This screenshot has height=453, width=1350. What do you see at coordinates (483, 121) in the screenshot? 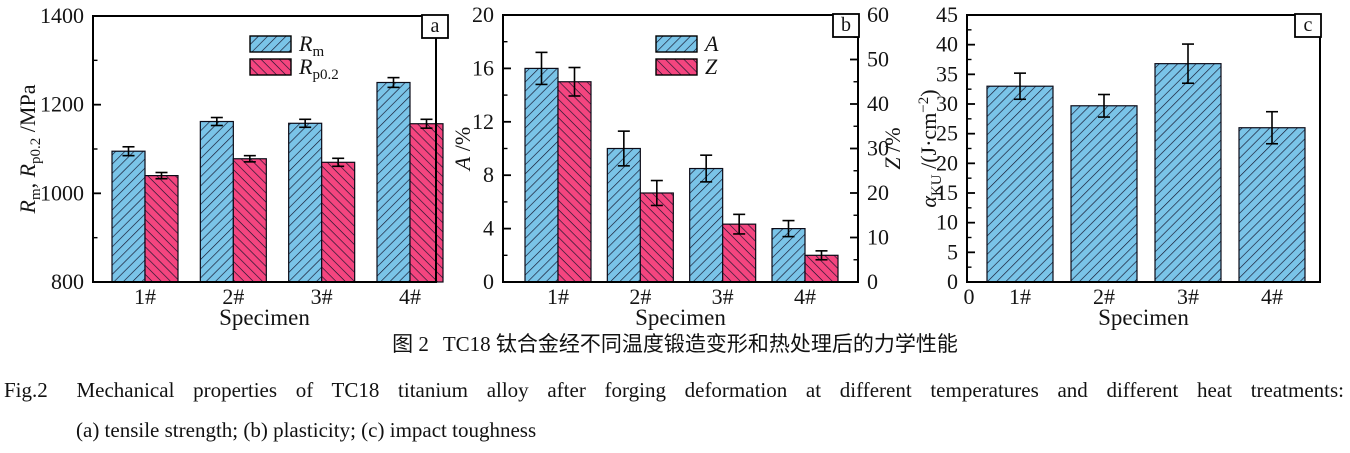
I see `tick-label: 12` at bounding box center [483, 121].